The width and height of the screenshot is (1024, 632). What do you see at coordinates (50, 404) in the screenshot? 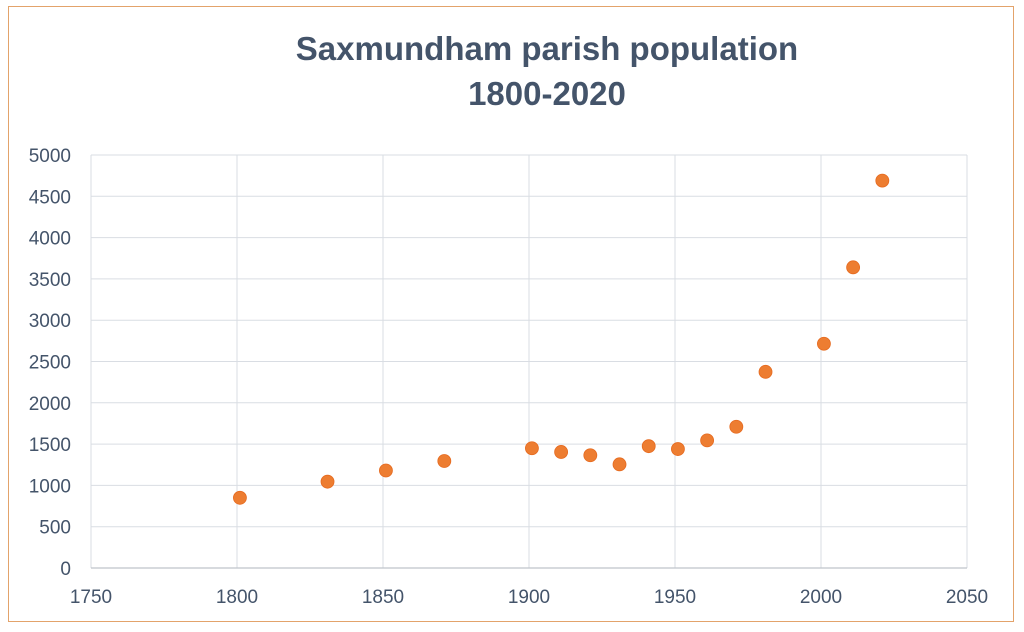
I see `y-tick-label: 2000` at bounding box center [50, 404].